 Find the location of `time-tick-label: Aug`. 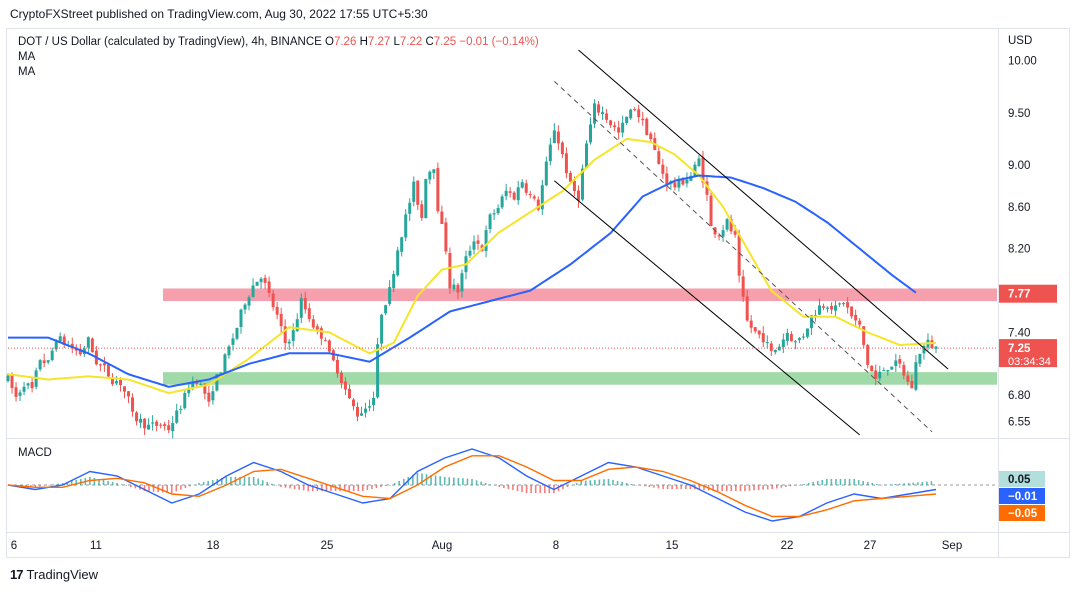

time-tick-label: Aug is located at coordinates (442, 546).